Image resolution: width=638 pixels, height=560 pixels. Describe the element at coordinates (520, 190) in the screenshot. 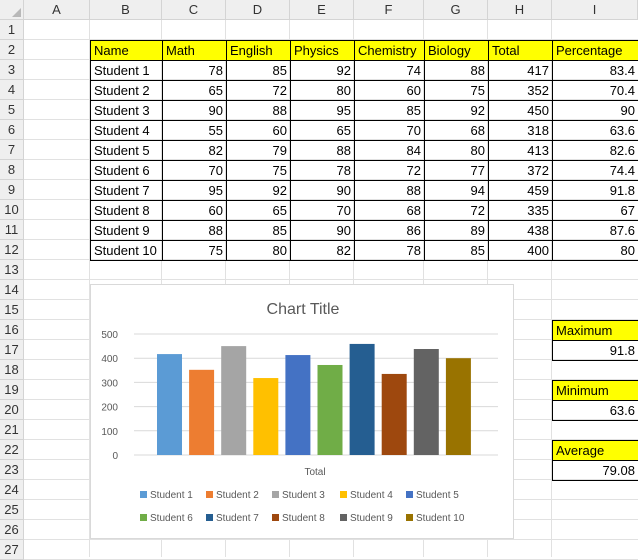

I see `score-cell: 459` at that location.